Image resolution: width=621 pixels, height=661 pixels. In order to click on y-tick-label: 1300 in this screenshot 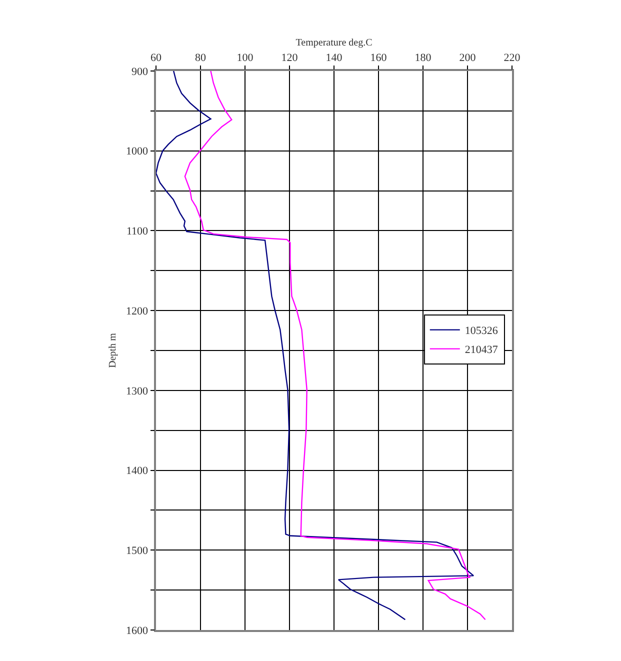, I will do `click(137, 391)`.